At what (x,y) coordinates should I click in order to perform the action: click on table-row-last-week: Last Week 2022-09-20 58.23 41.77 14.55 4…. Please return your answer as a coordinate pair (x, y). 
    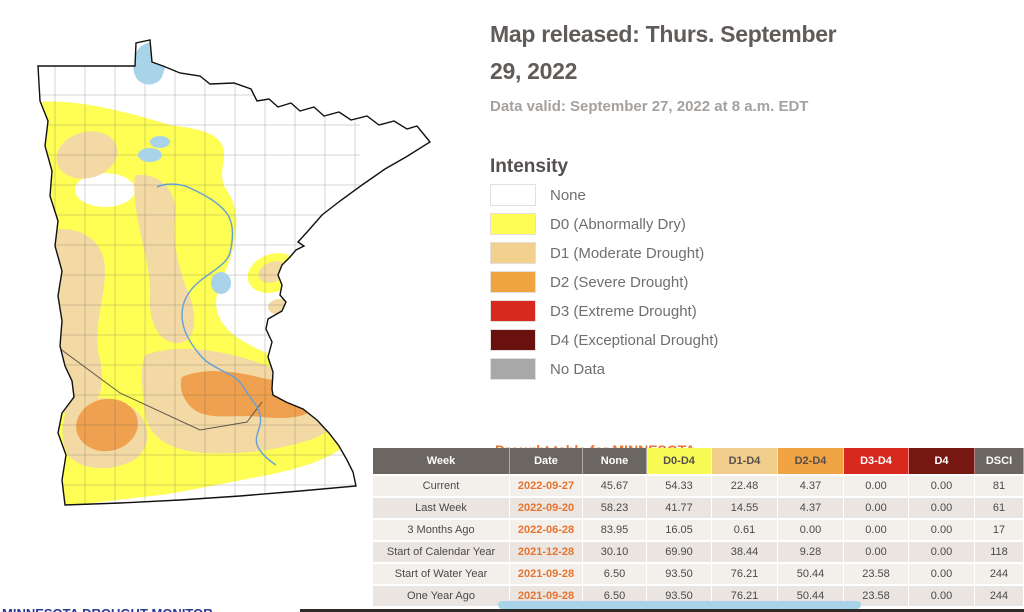
    Looking at the image, I should click on (698, 507).